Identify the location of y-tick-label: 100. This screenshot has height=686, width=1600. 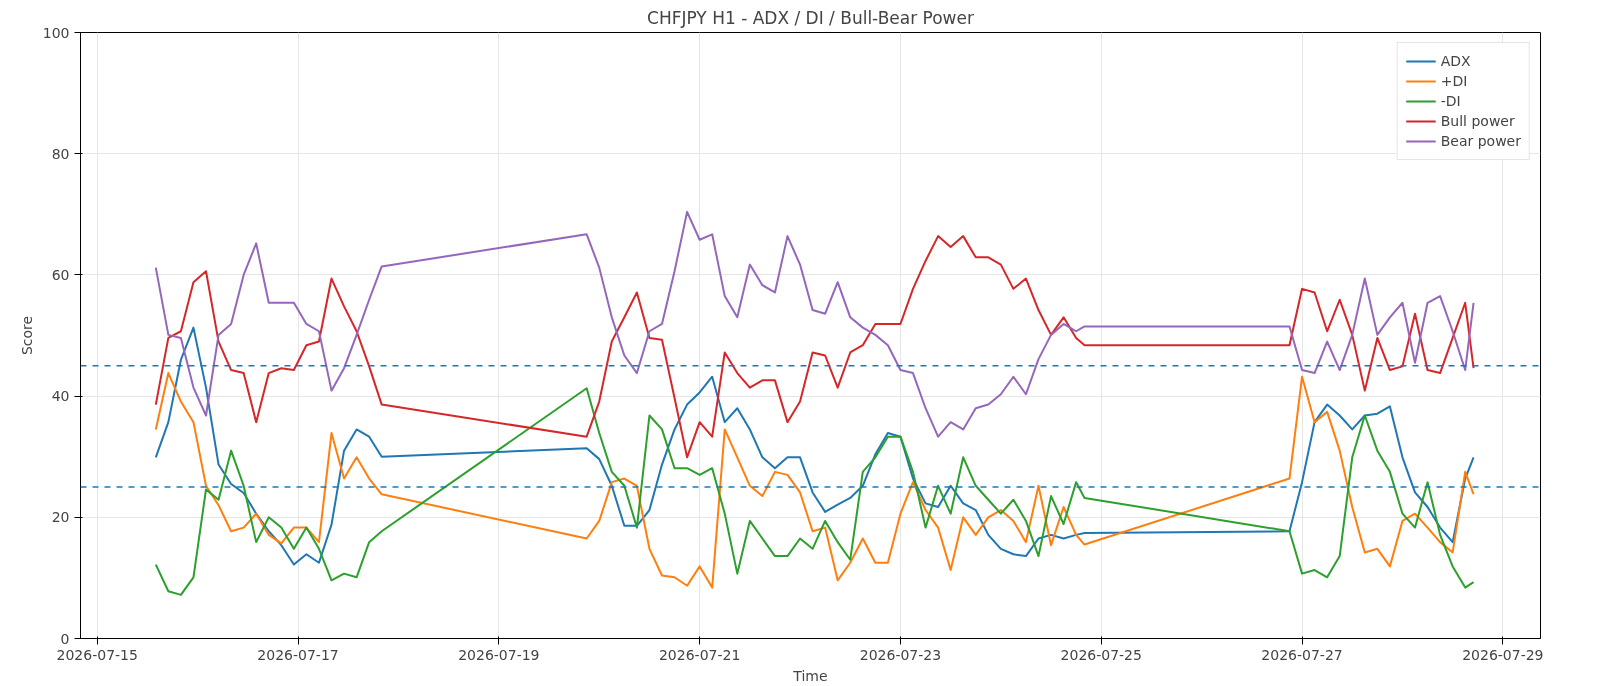
(56, 32).